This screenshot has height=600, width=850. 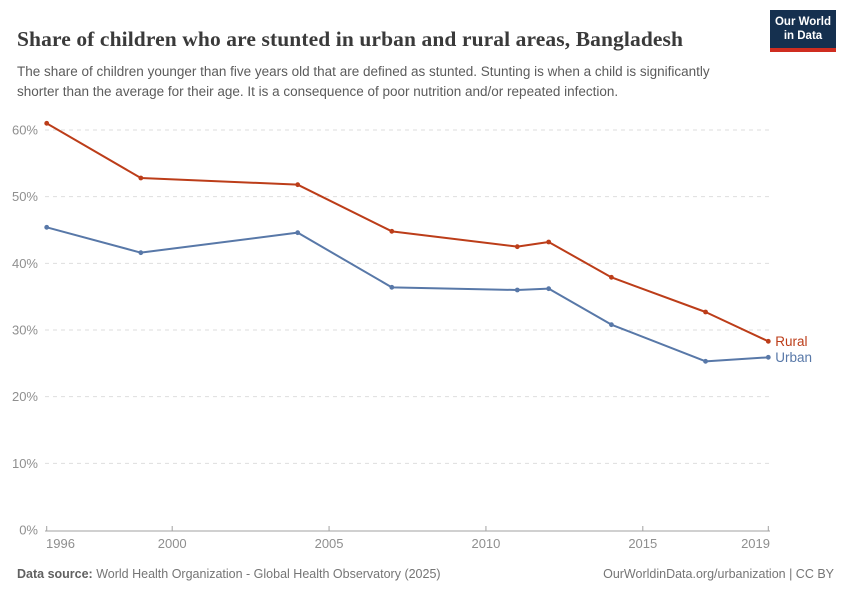 I want to click on x-axis-tick-label: 2005, so click(x=329, y=543).